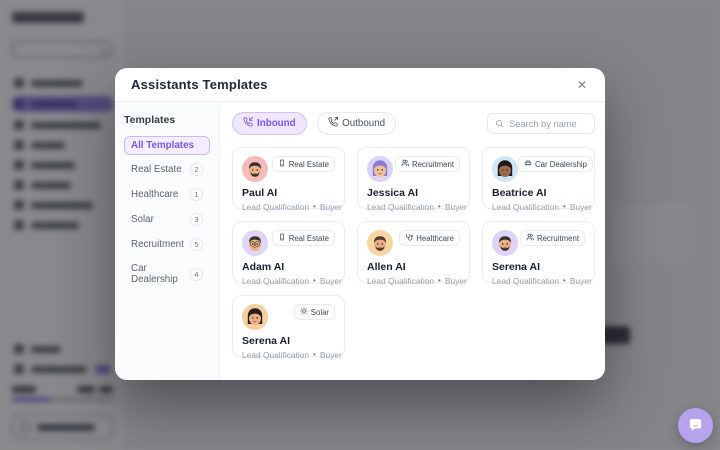 The height and width of the screenshot is (450, 720). I want to click on chat-bubble-icon, so click(695, 425).